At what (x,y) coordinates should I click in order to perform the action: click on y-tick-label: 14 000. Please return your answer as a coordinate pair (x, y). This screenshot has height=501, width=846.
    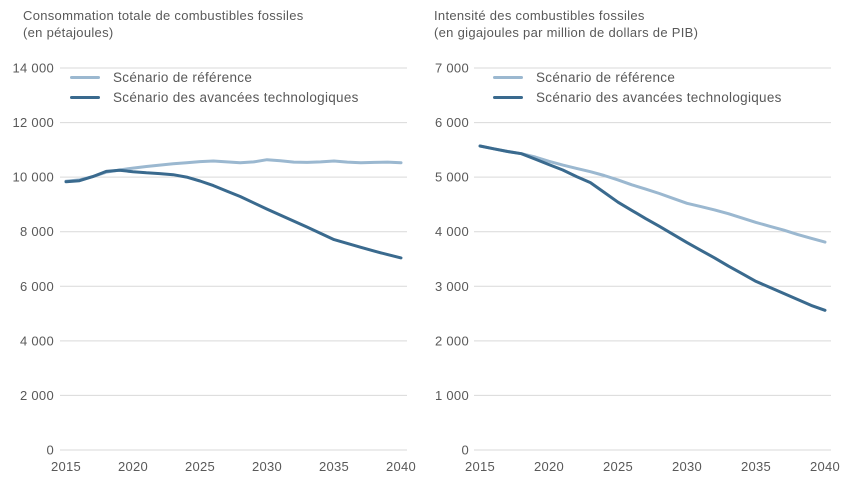
    Looking at the image, I should click on (33, 68).